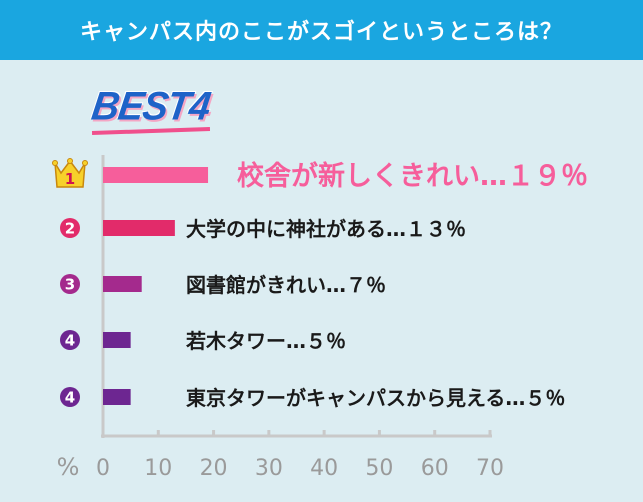 Image resolution: width=643 pixels, height=502 pixels. I want to click on header-banner: キャンパス内のここがスゴイというところは？, so click(321, 30).